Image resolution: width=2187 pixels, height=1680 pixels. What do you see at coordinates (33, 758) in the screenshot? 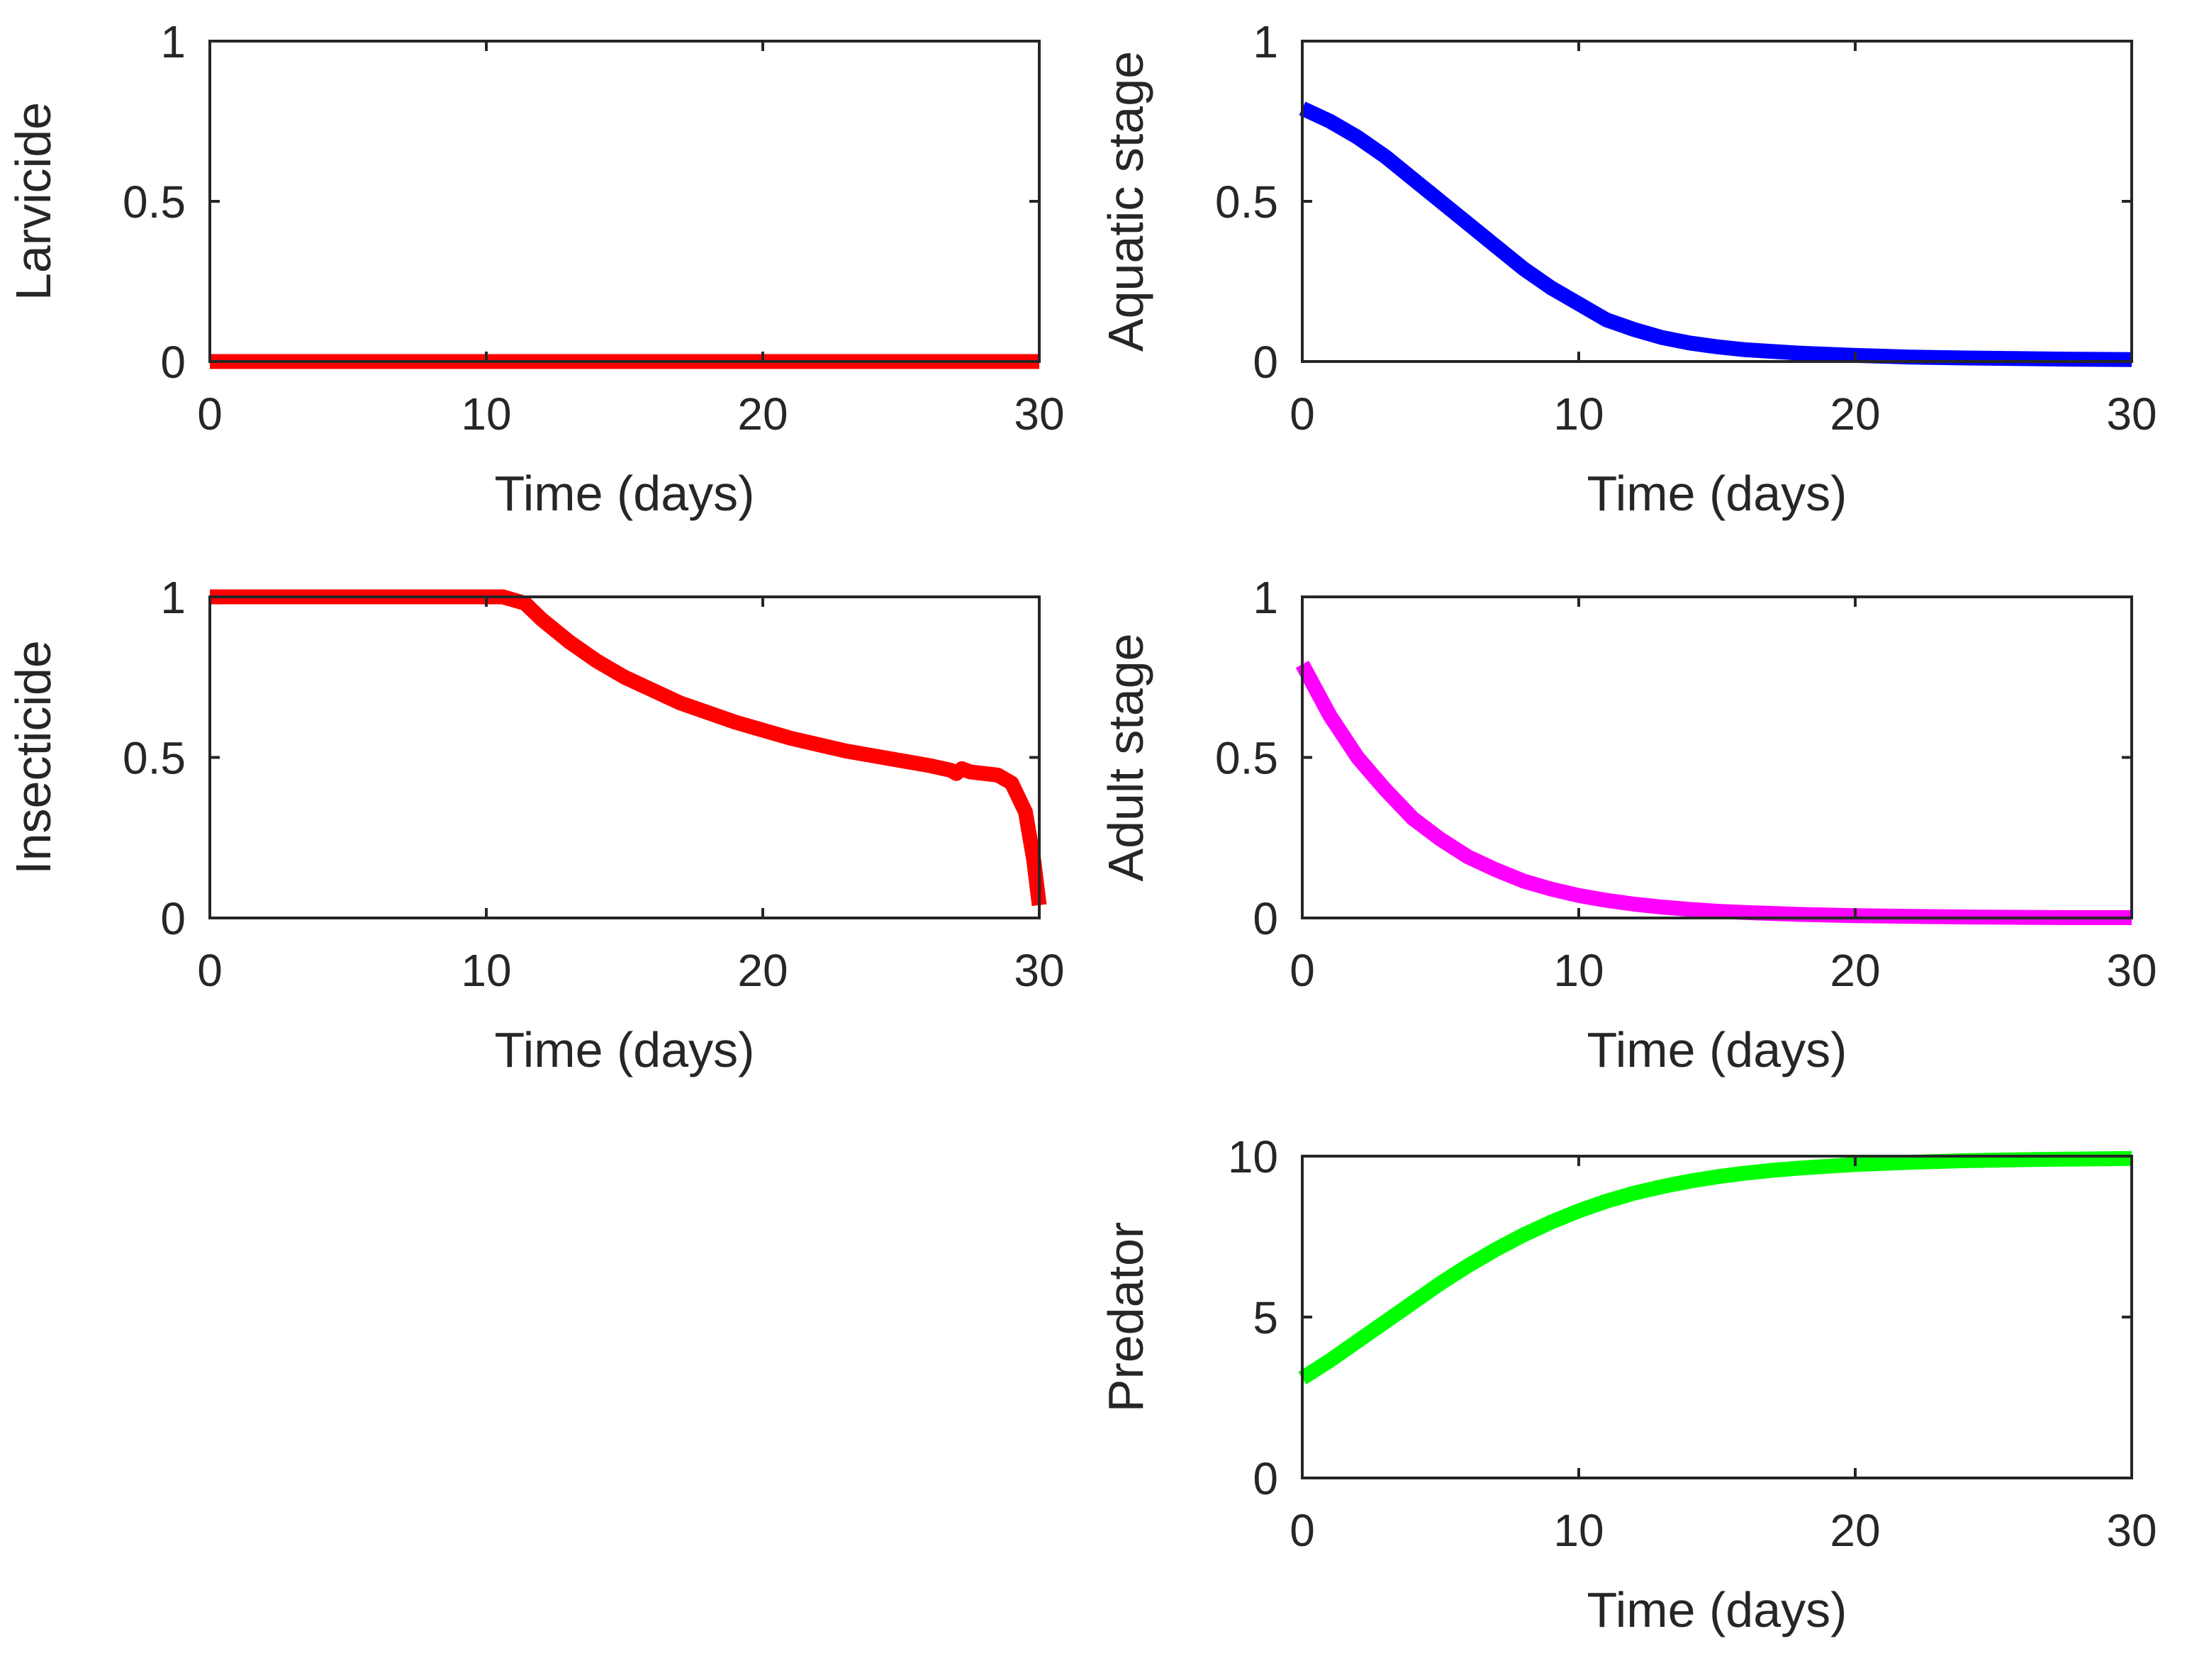
I see `y-axis-label: Insecticide` at bounding box center [33, 758].